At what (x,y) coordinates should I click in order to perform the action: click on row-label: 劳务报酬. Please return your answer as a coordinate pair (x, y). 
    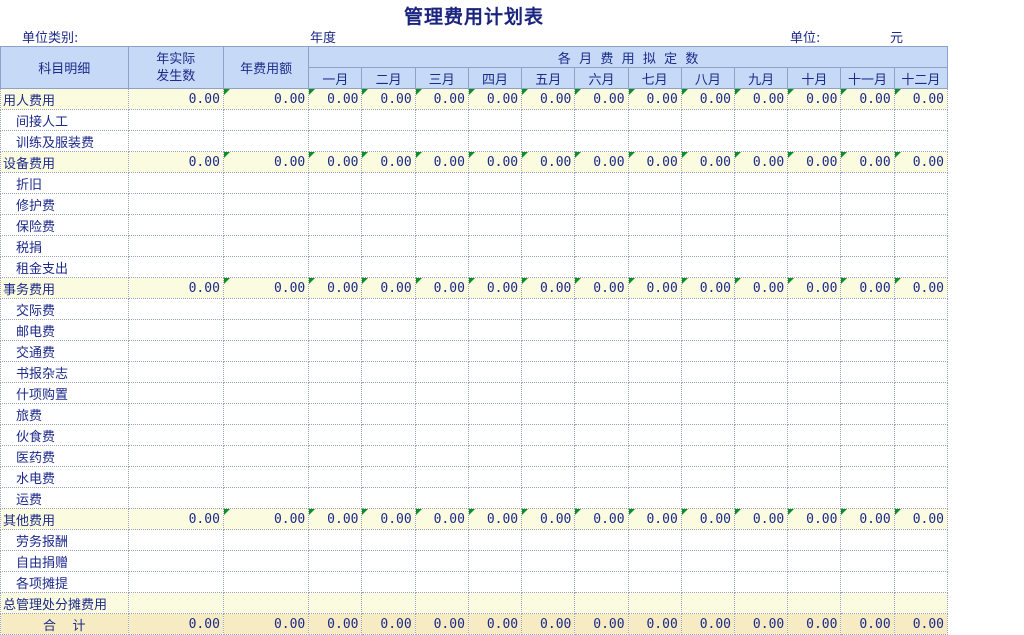
    Looking at the image, I should click on (64, 540).